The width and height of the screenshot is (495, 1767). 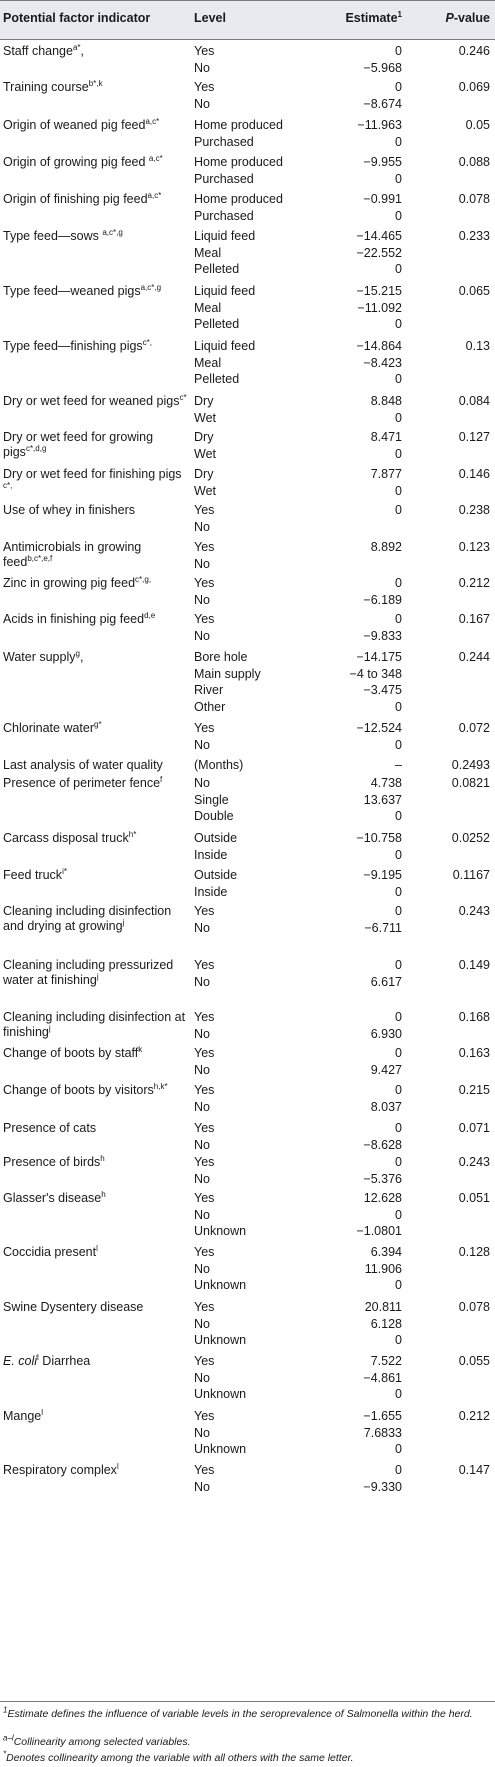 I want to click on p-value-cell: 0.163, so click(x=474, y=1053).